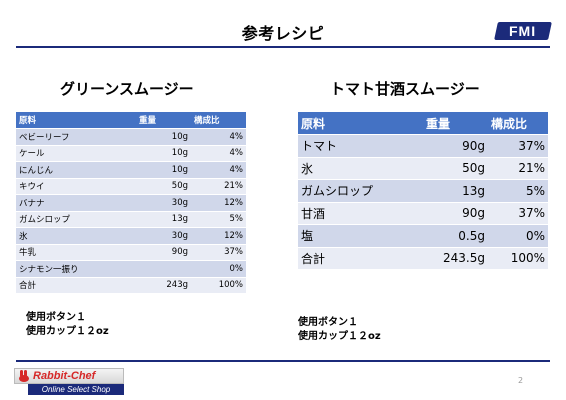 This screenshot has height=400, width=566. What do you see at coordinates (24, 376) in the screenshot?
I see `rabbit-icon` at bounding box center [24, 376].